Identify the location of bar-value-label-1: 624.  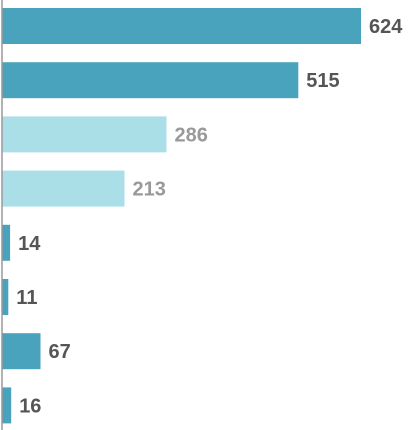
(386, 27).